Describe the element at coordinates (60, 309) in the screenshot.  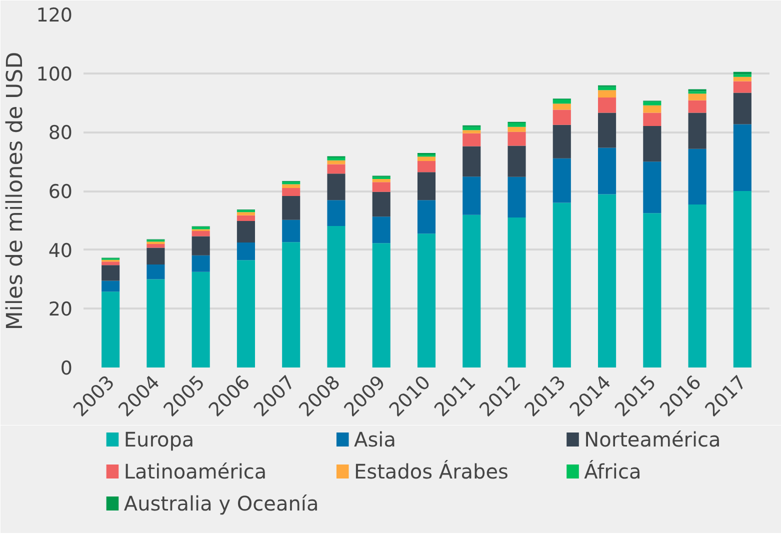
I see `y-tick-label: 20` at that location.